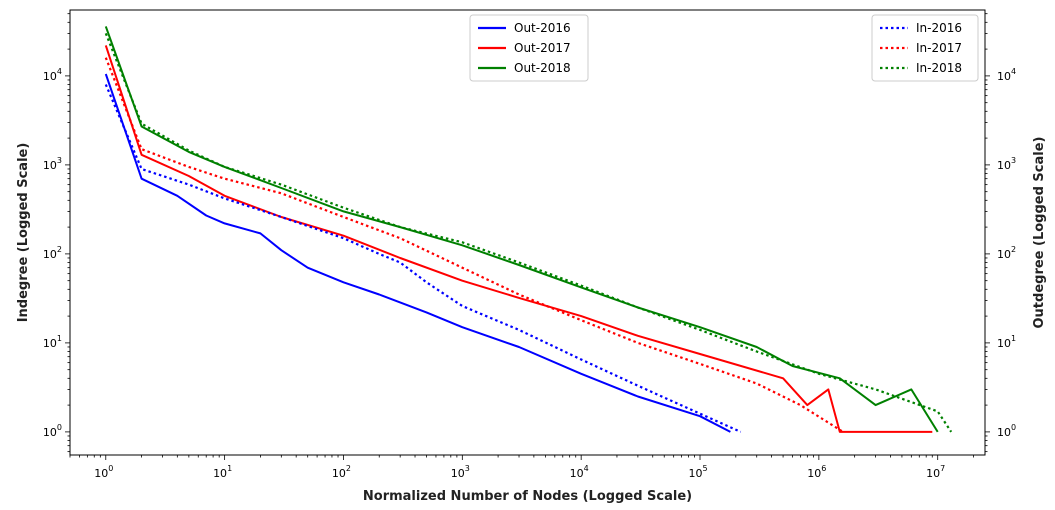 Image resolution: width=1055 pixels, height=510 pixels. What do you see at coordinates (697, 472) in the screenshot?
I see `x-tick-label: 10⁵` at bounding box center [697, 472].